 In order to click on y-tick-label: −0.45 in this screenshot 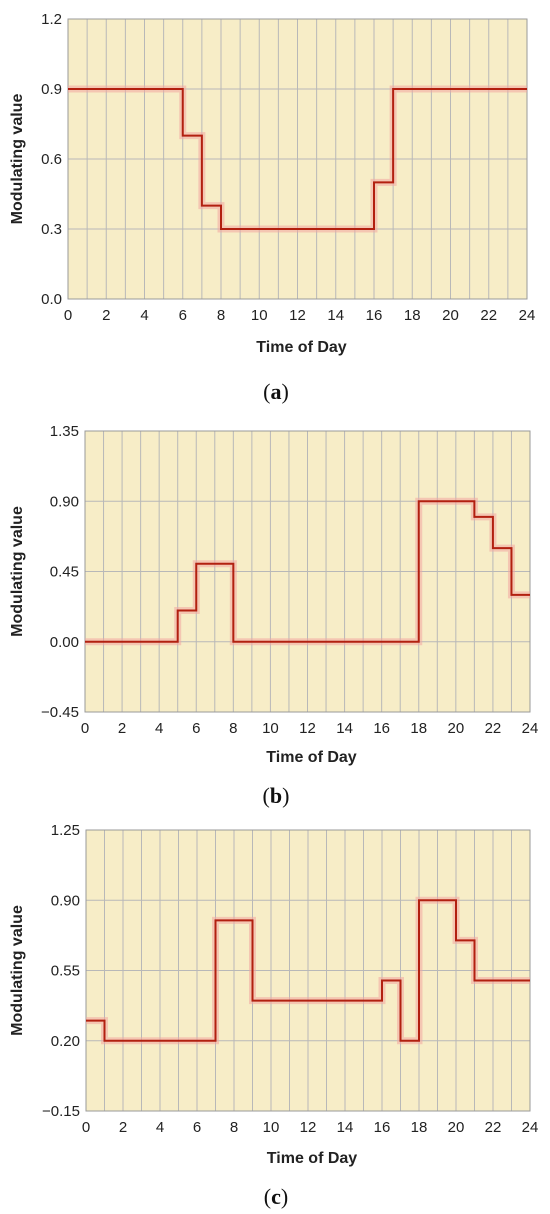, I will do `click(60, 712)`.